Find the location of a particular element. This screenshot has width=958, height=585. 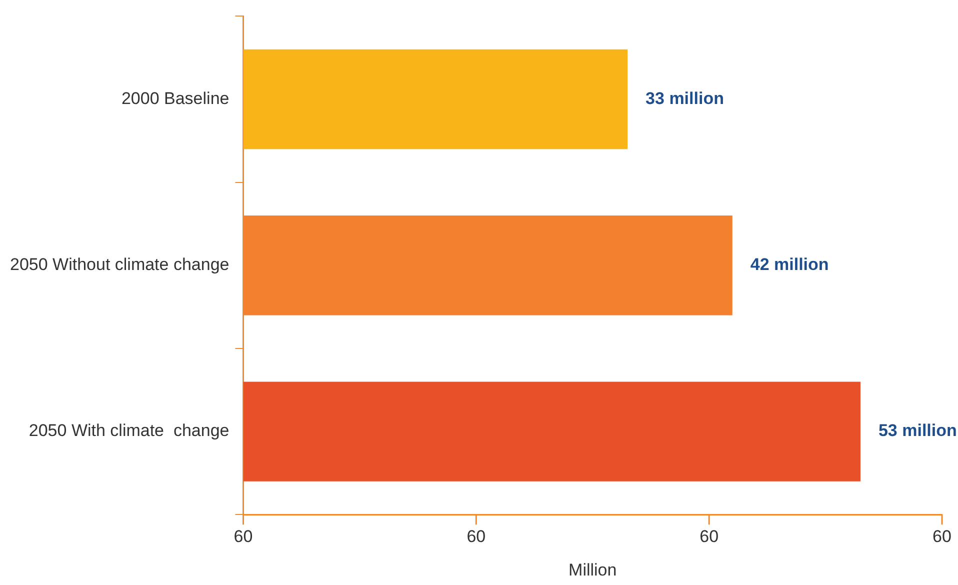

data-label: 33 million is located at coordinates (685, 98).